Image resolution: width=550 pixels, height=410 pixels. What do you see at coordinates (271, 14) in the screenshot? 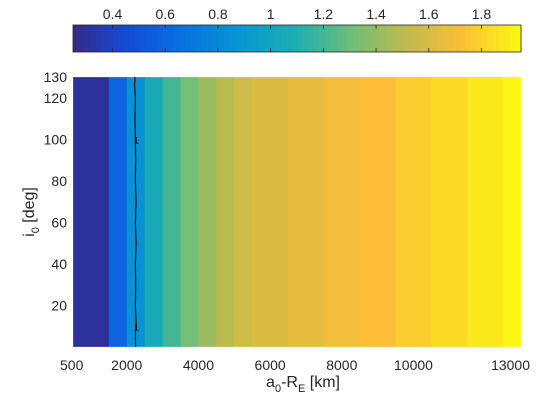
I see `colorbar-tick-label: 1` at bounding box center [271, 14].